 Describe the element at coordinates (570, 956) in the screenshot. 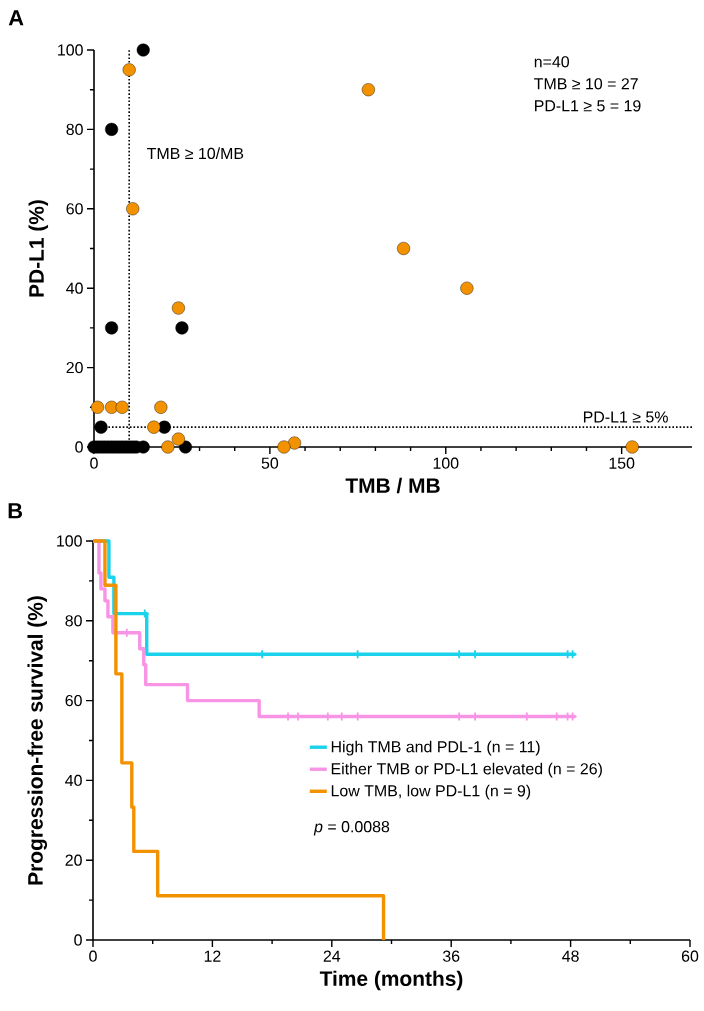

I see `x-tick-label: 48` at that location.